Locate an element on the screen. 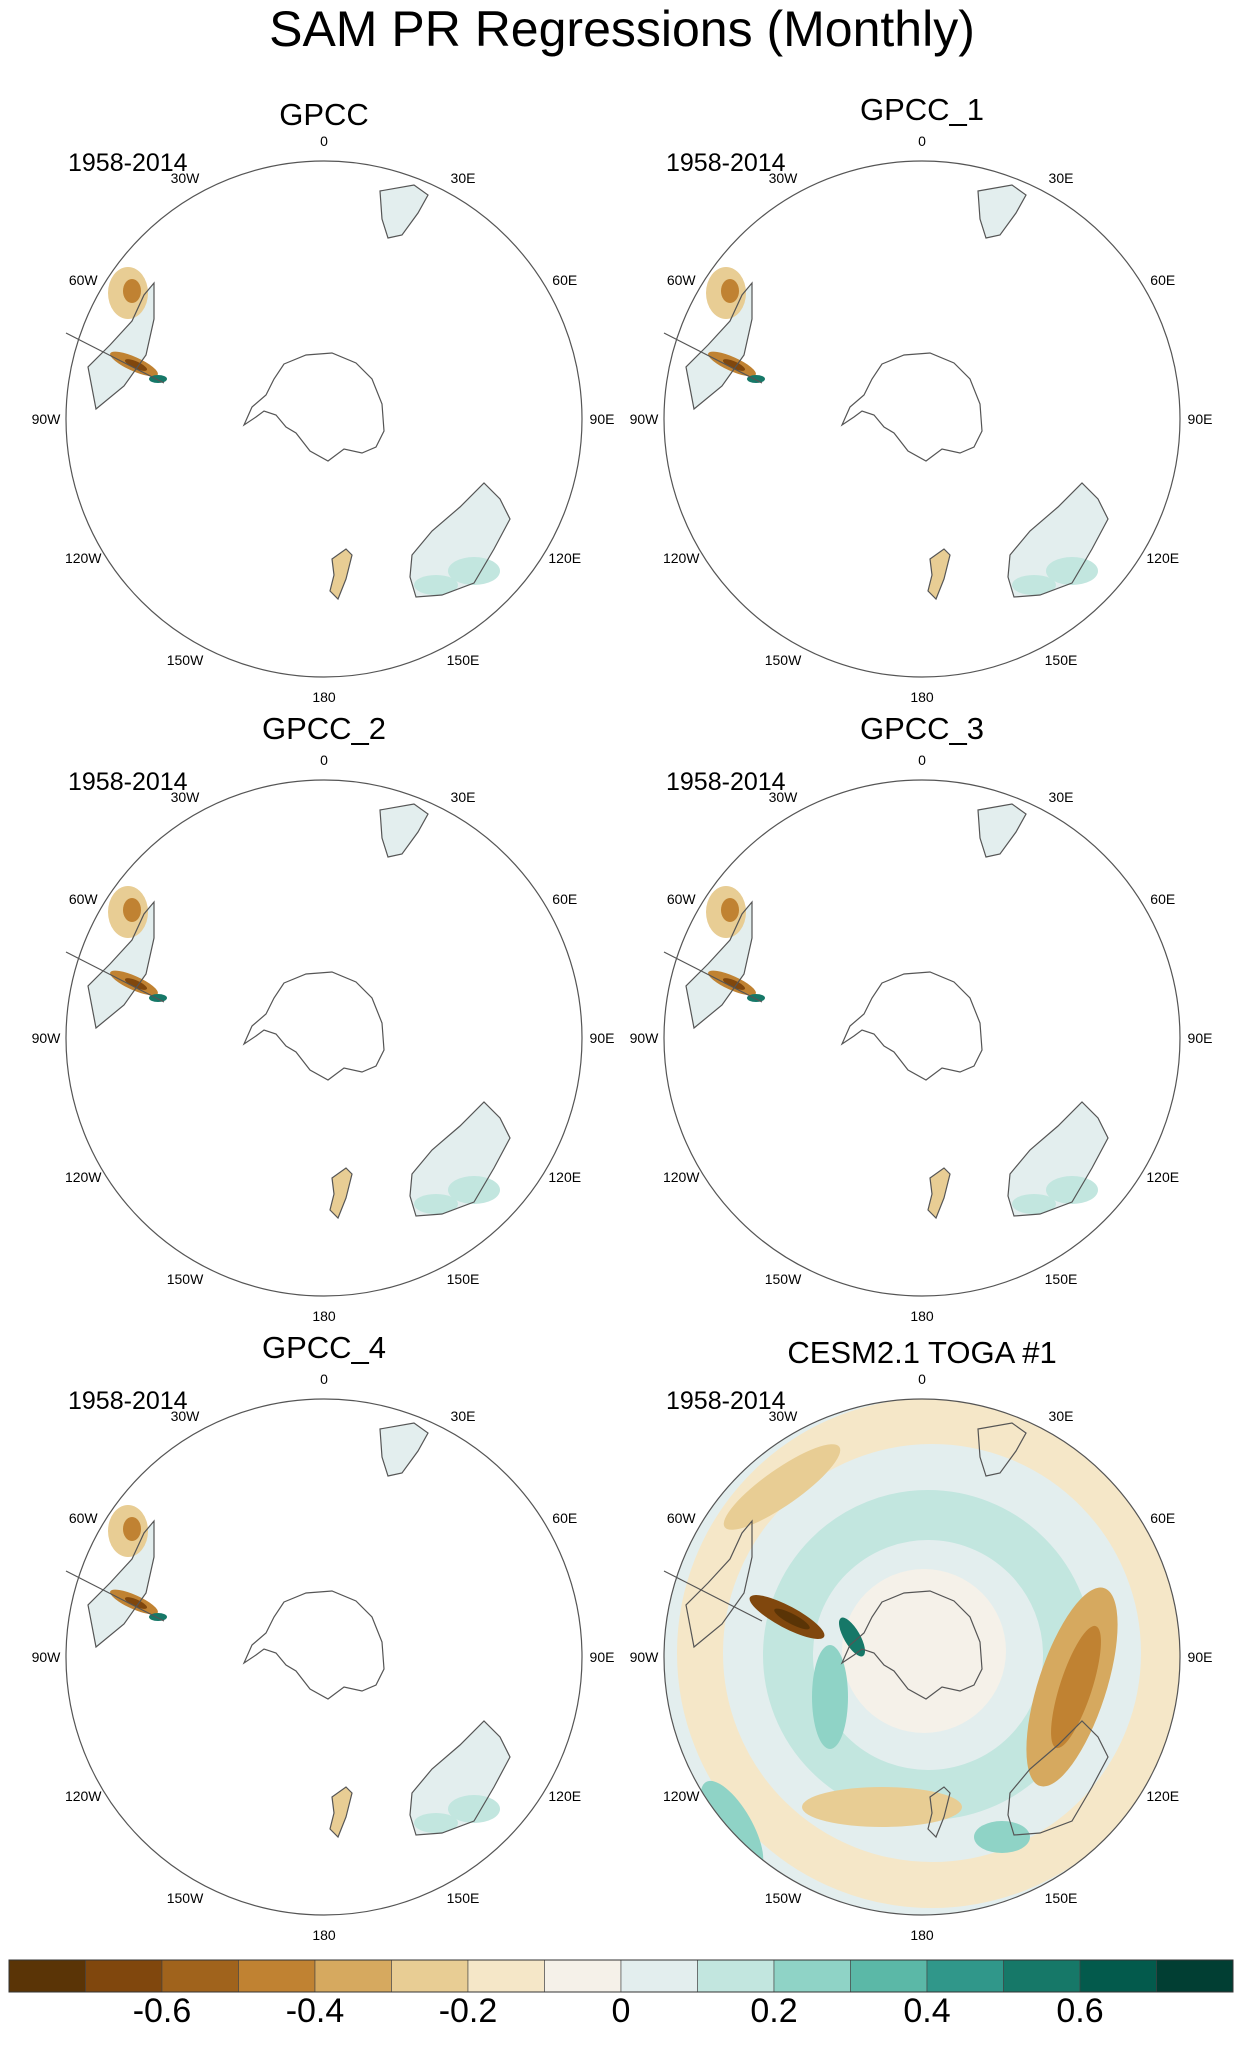 This screenshot has width=1244, height=2047. panel-title: GPCC_3 is located at coordinates (922, 728).